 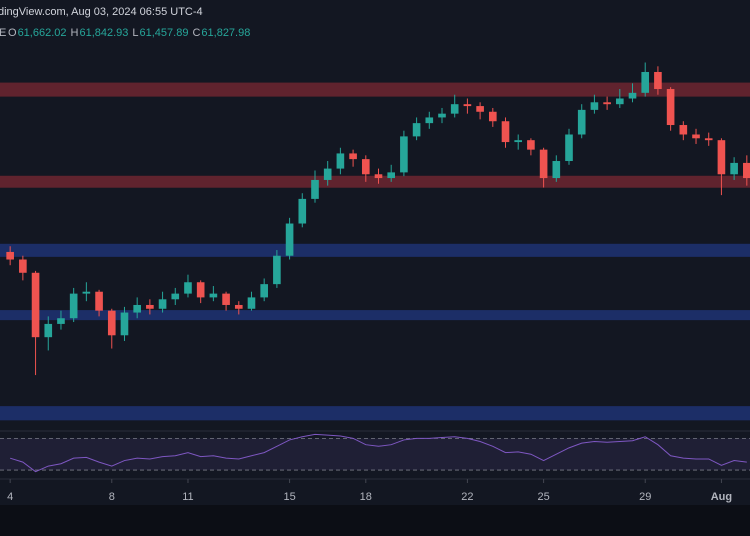 I want to click on x-tick-label: 25, so click(x=543, y=497).